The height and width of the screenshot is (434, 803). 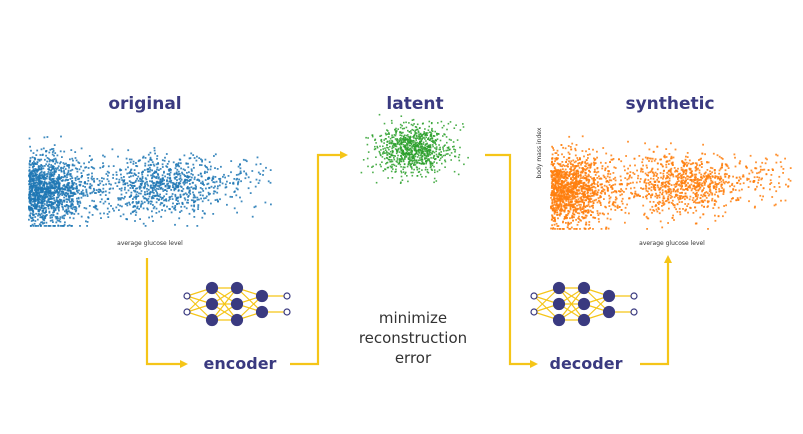 What do you see at coordinates (511, 260) in the screenshot?
I see `arrow-latent-to-decoder` at bounding box center [511, 260].